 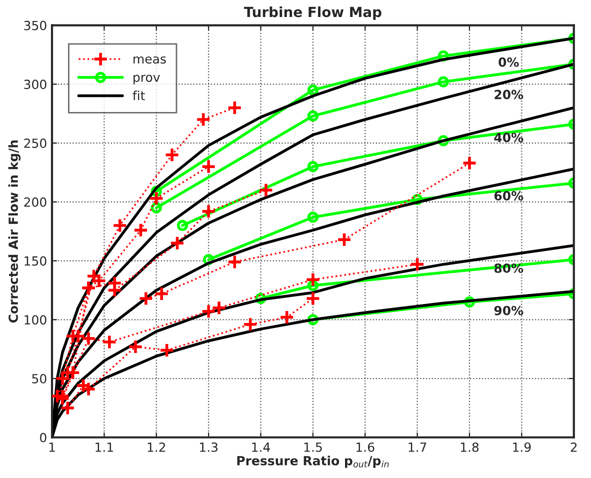 What do you see at coordinates (35, 202) in the screenshot?
I see `y-tick-label: 200` at bounding box center [35, 202].